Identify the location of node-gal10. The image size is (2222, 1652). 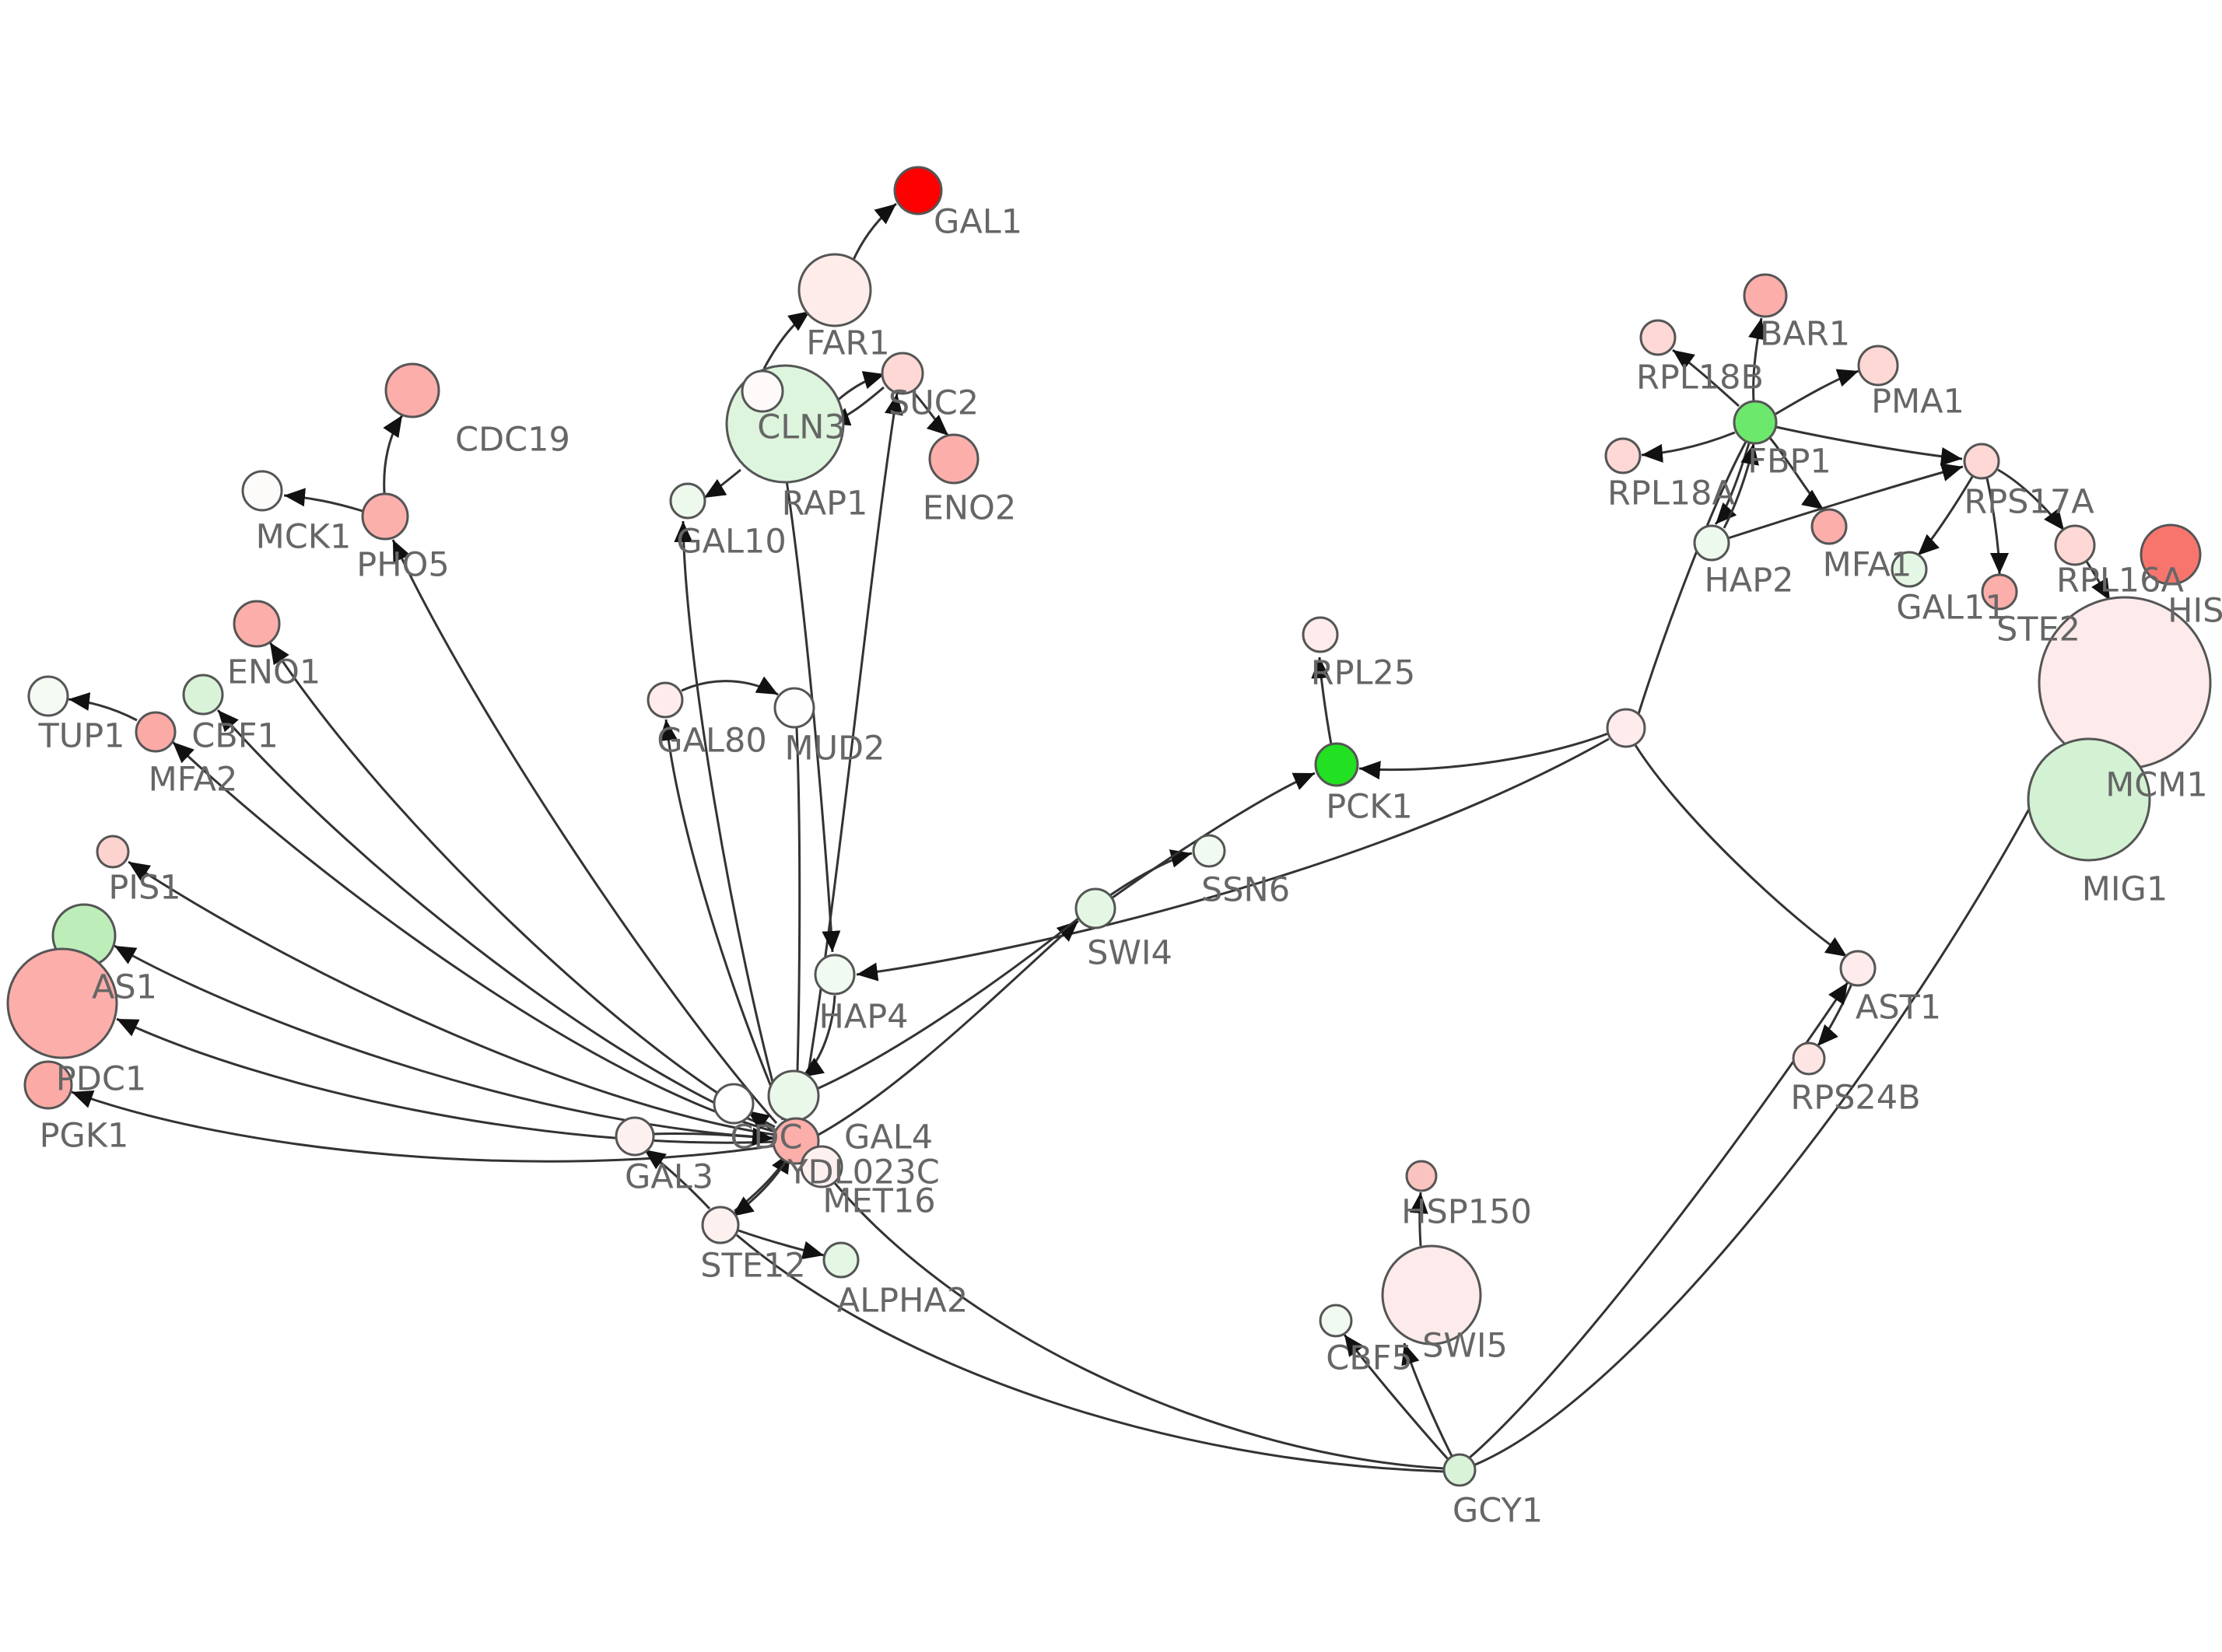
(687, 501).